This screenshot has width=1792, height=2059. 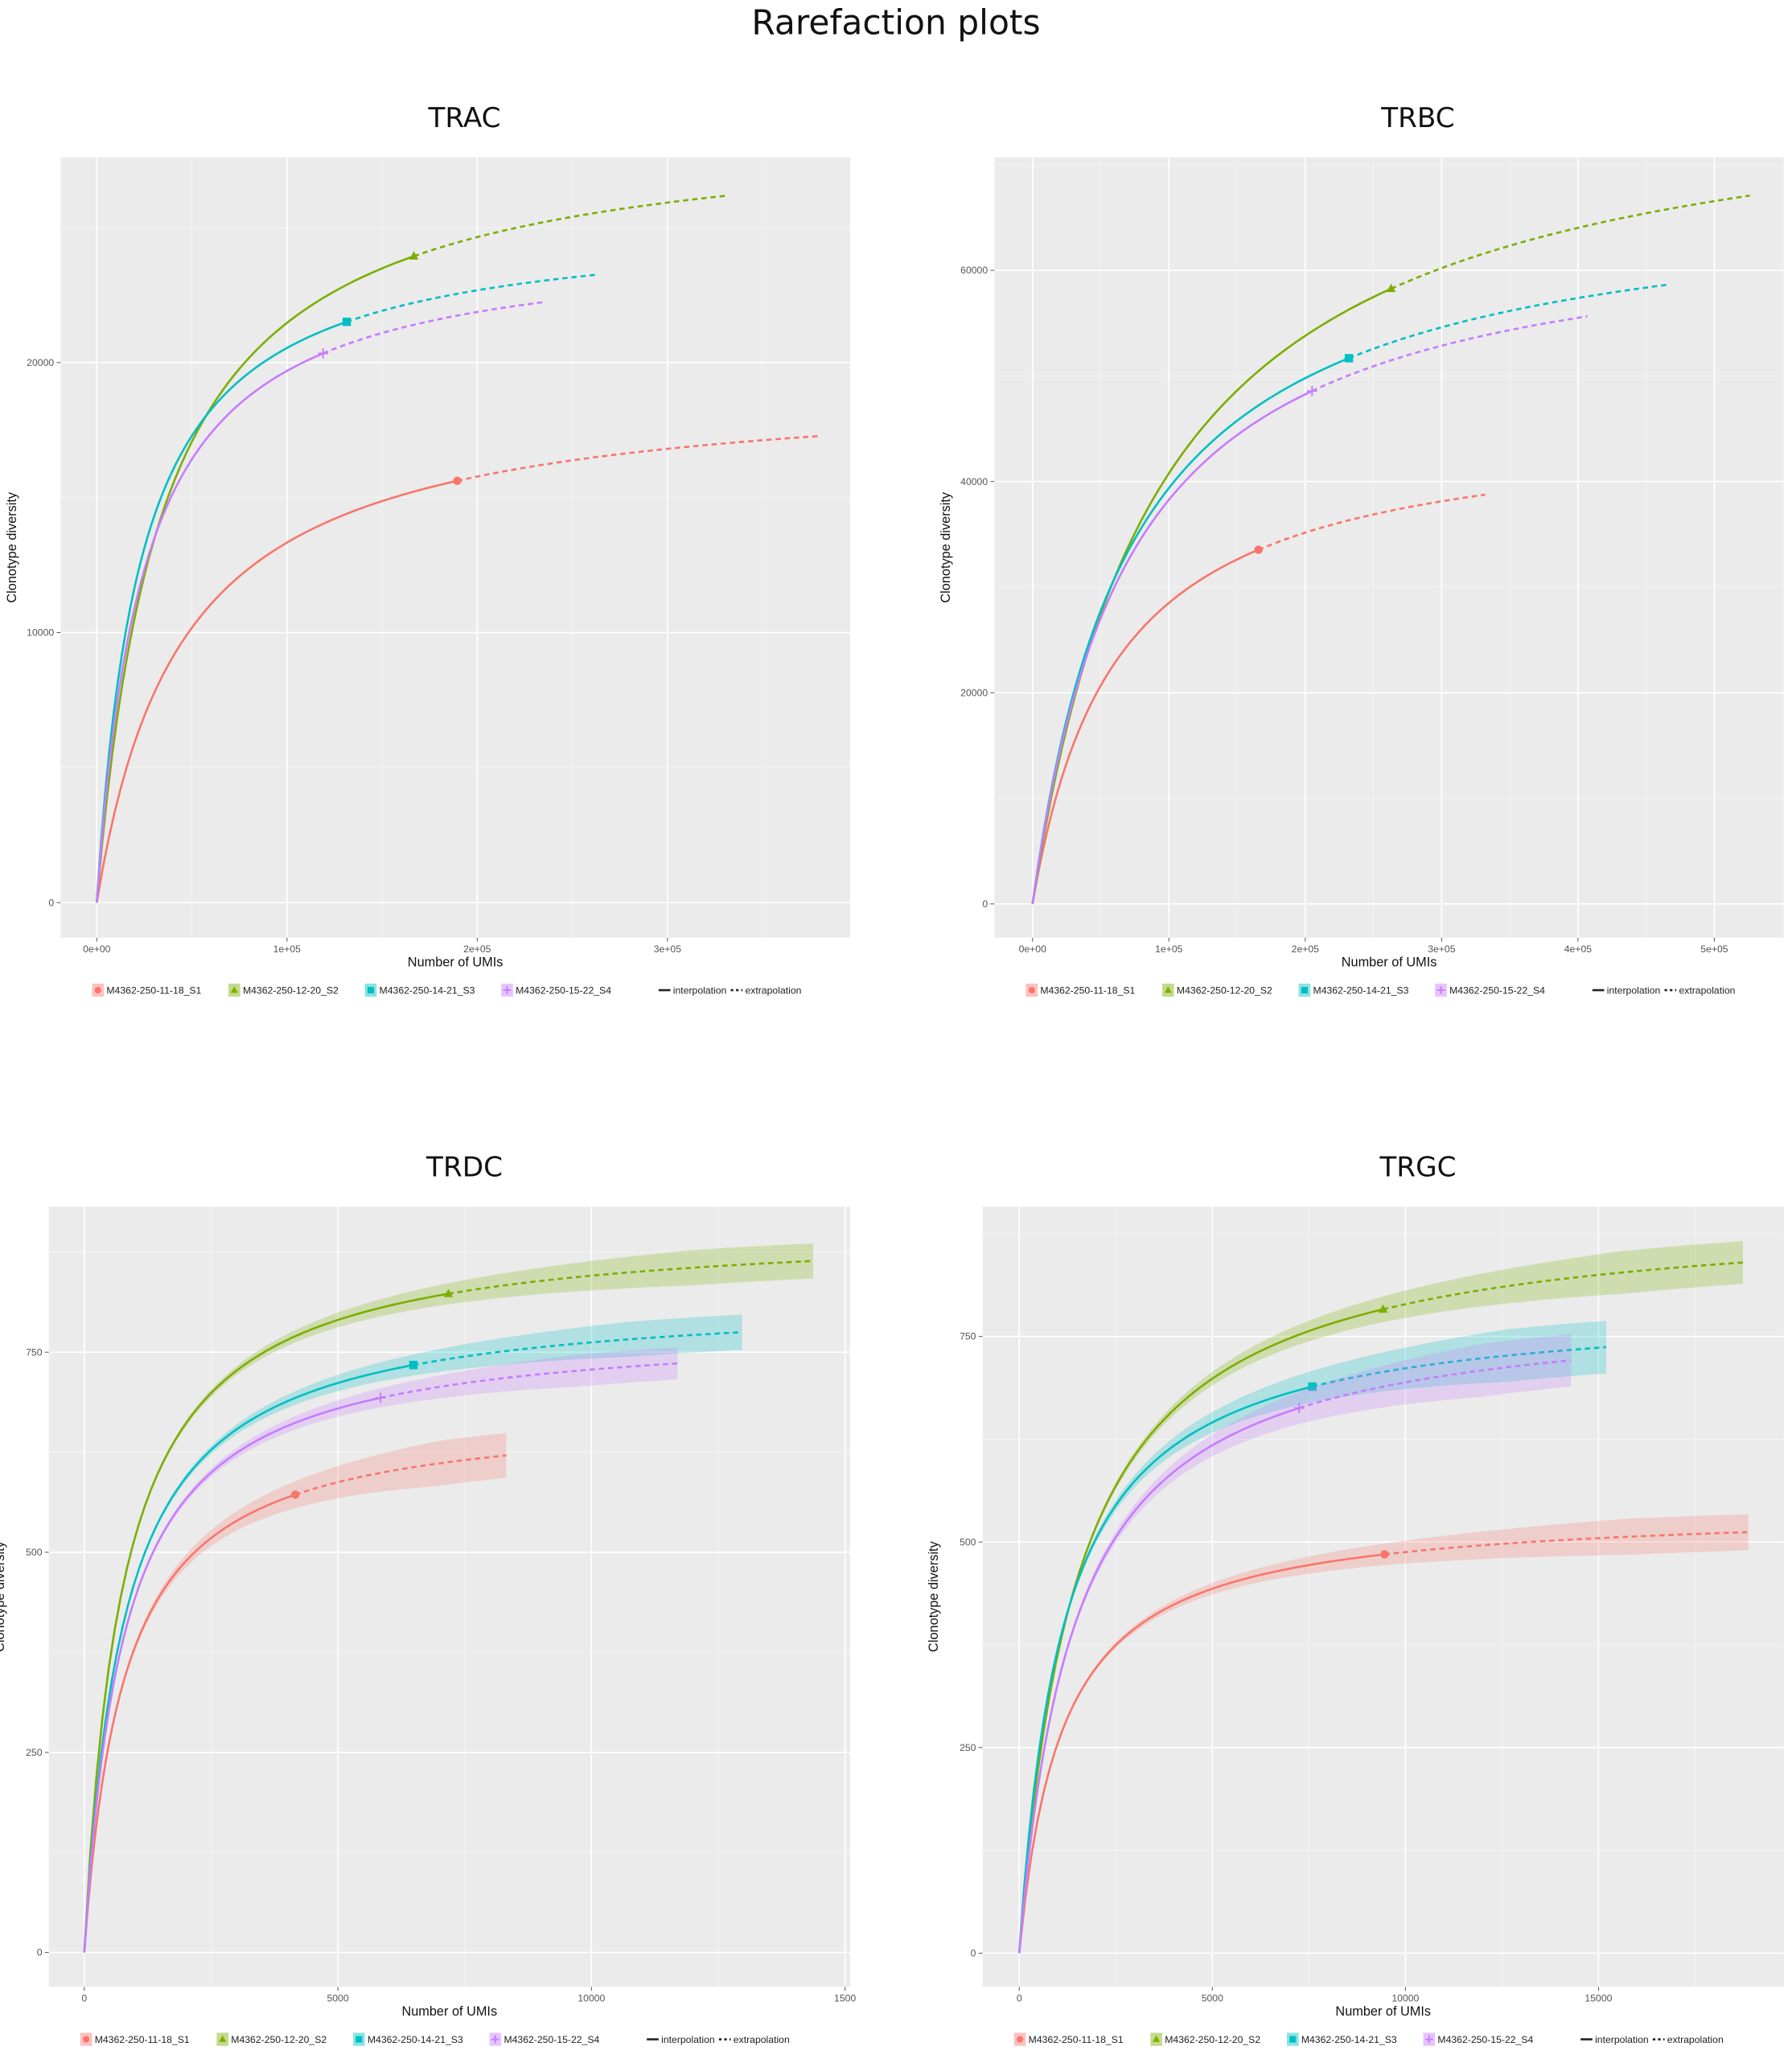 What do you see at coordinates (1578, 949) in the screenshot?
I see `x-tick-label: 4e+05` at bounding box center [1578, 949].